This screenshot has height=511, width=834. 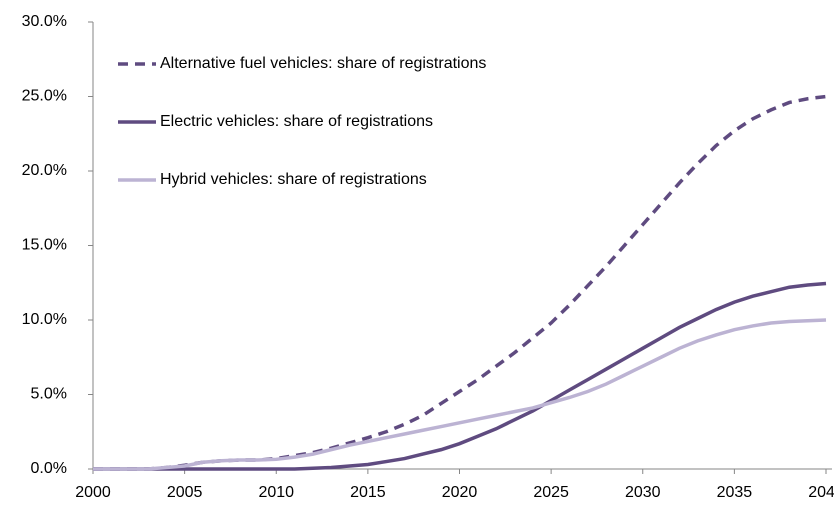 I want to click on x-tick-label: 2025, so click(x=551, y=492).